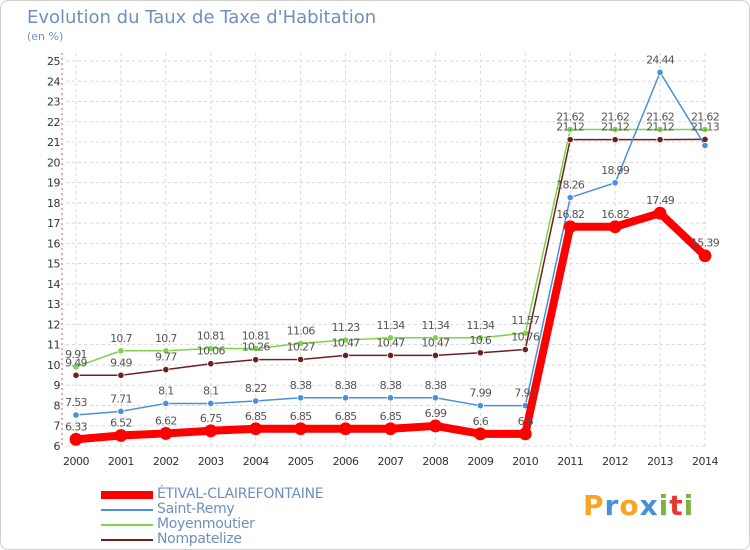  I want to click on data-label-moyenmoutier: 10.81, so click(211, 336).